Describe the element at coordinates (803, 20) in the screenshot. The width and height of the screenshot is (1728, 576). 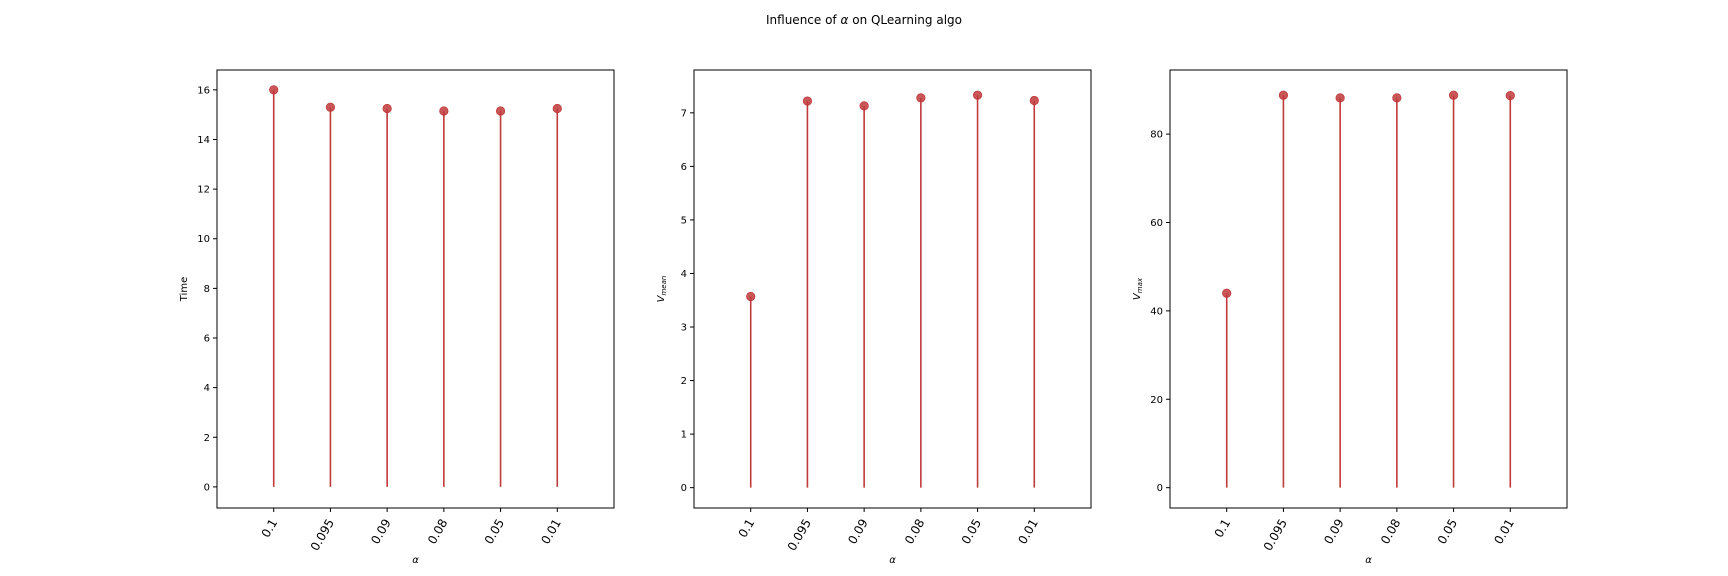
I see `figure-title-prefix: Influence of` at that location.